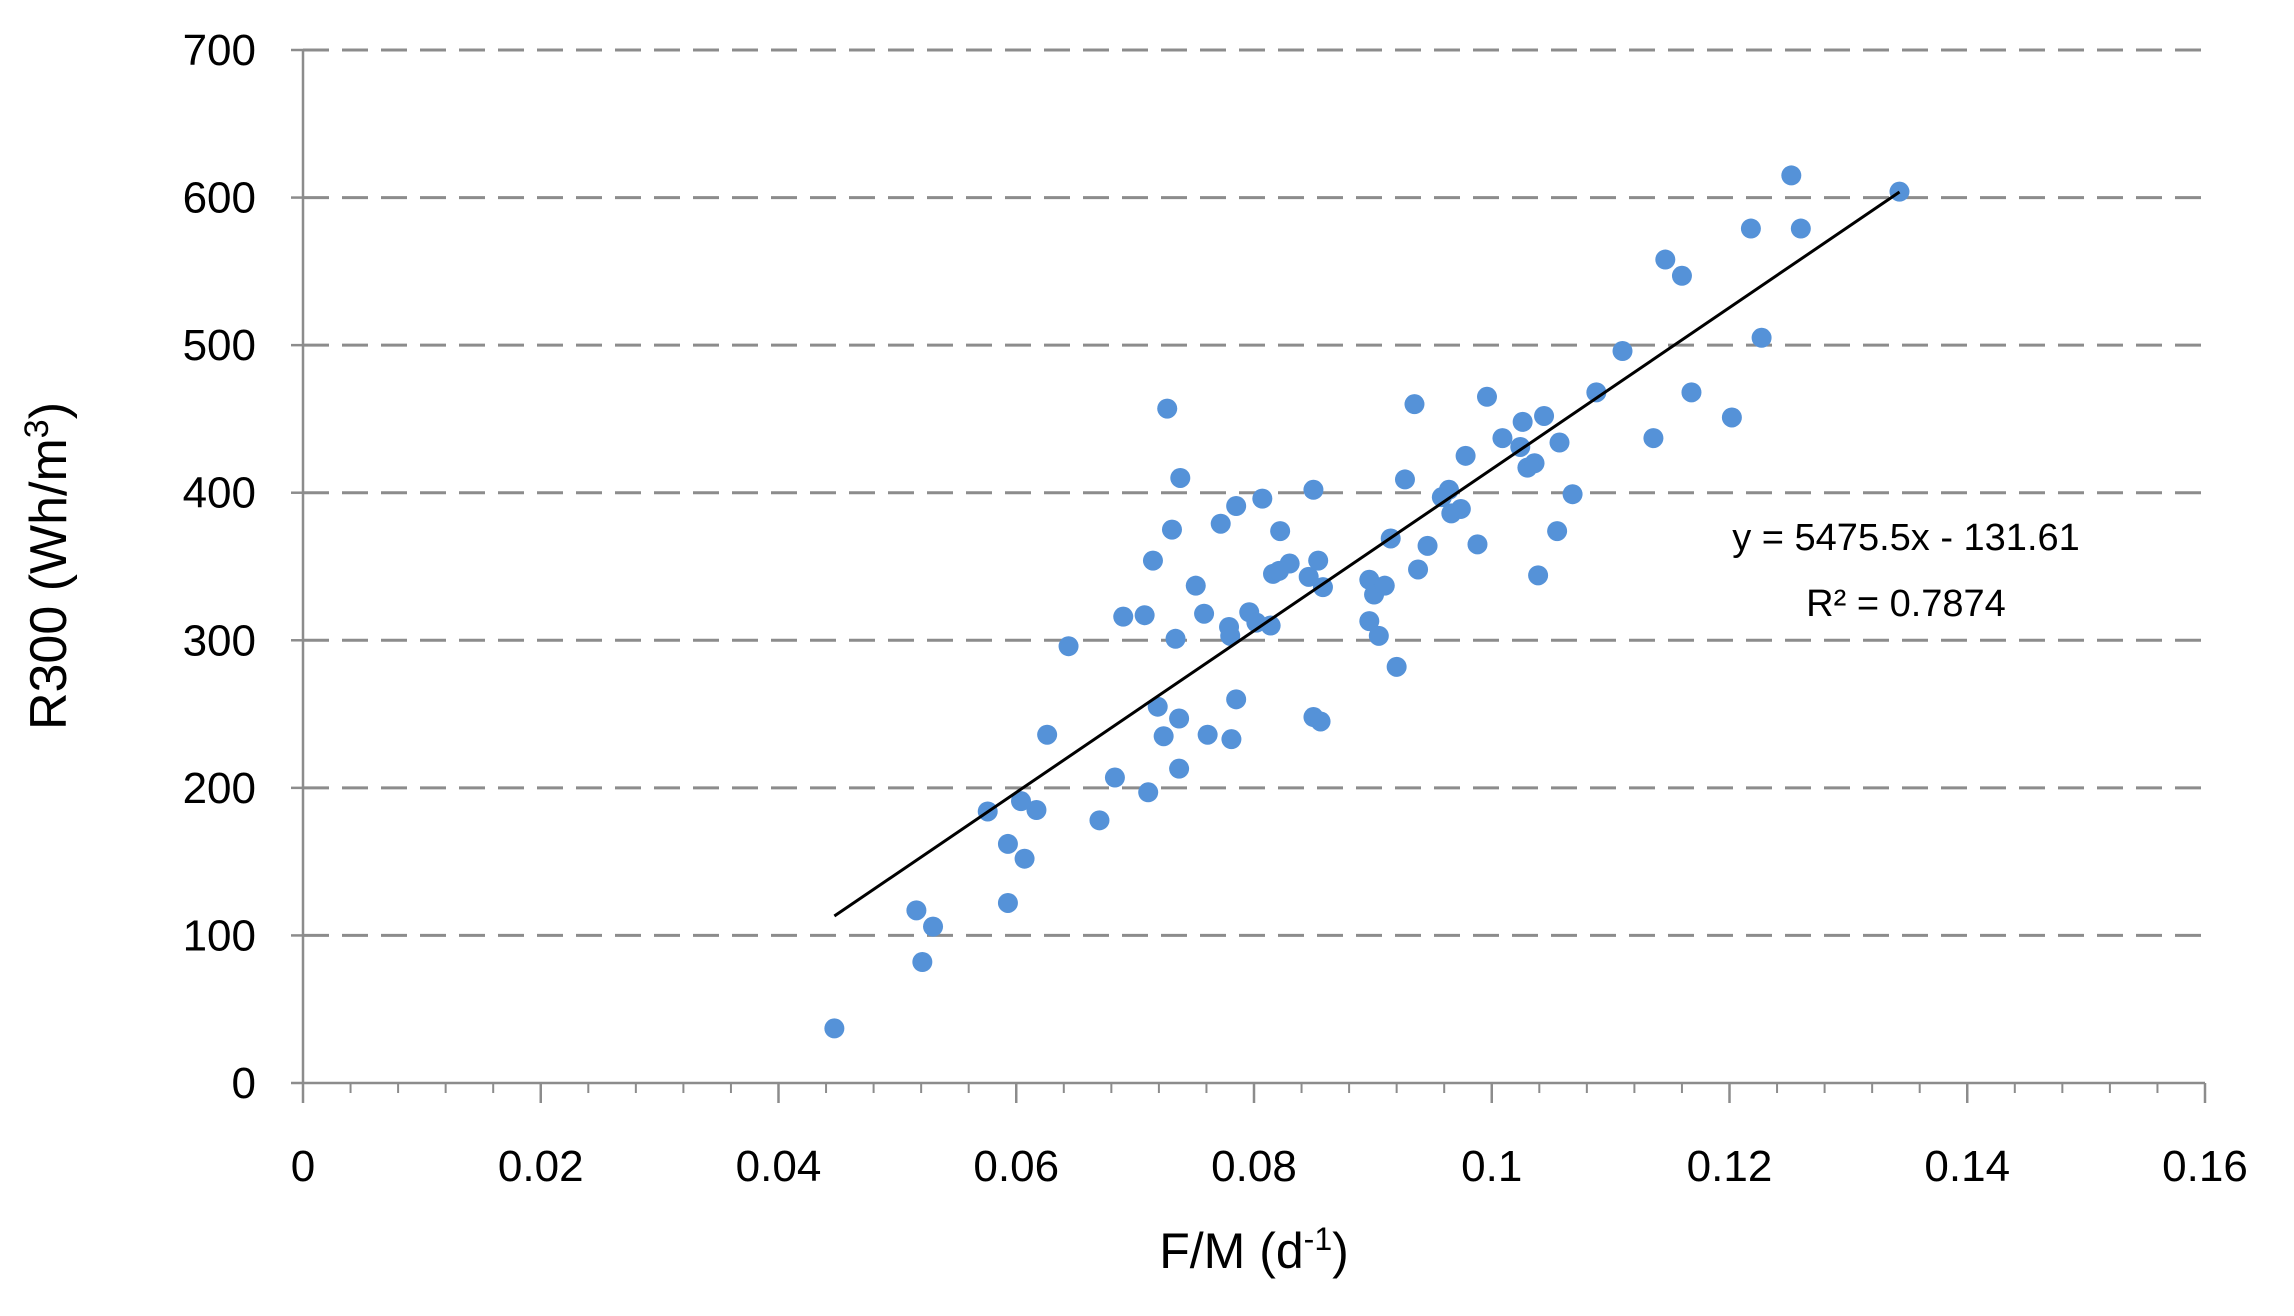  I want to click on y-tick-label: 700, so click(219, 50).